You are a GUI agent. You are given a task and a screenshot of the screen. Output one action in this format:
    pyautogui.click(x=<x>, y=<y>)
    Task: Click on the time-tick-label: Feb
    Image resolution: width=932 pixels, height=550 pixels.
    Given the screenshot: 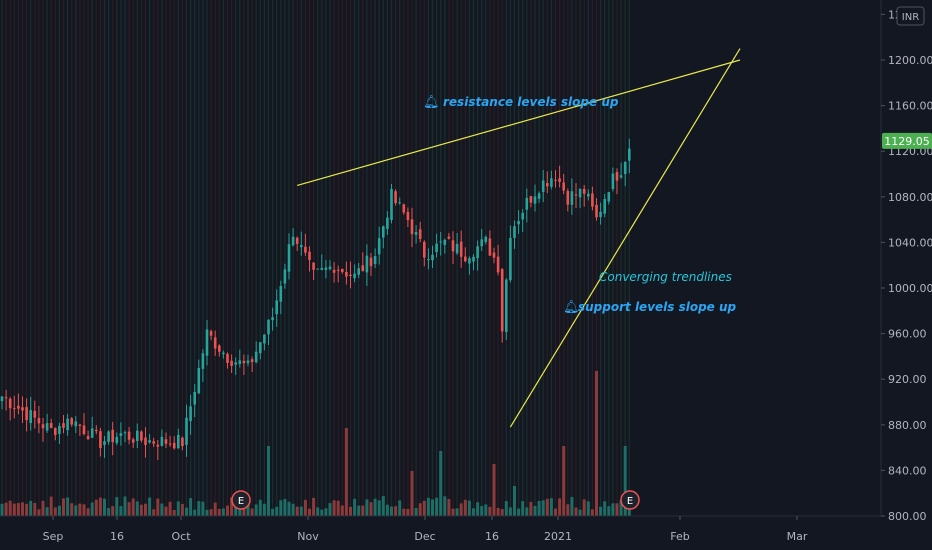 What is the action you would take?
    pyautogui.click(x=679, y=536)
    